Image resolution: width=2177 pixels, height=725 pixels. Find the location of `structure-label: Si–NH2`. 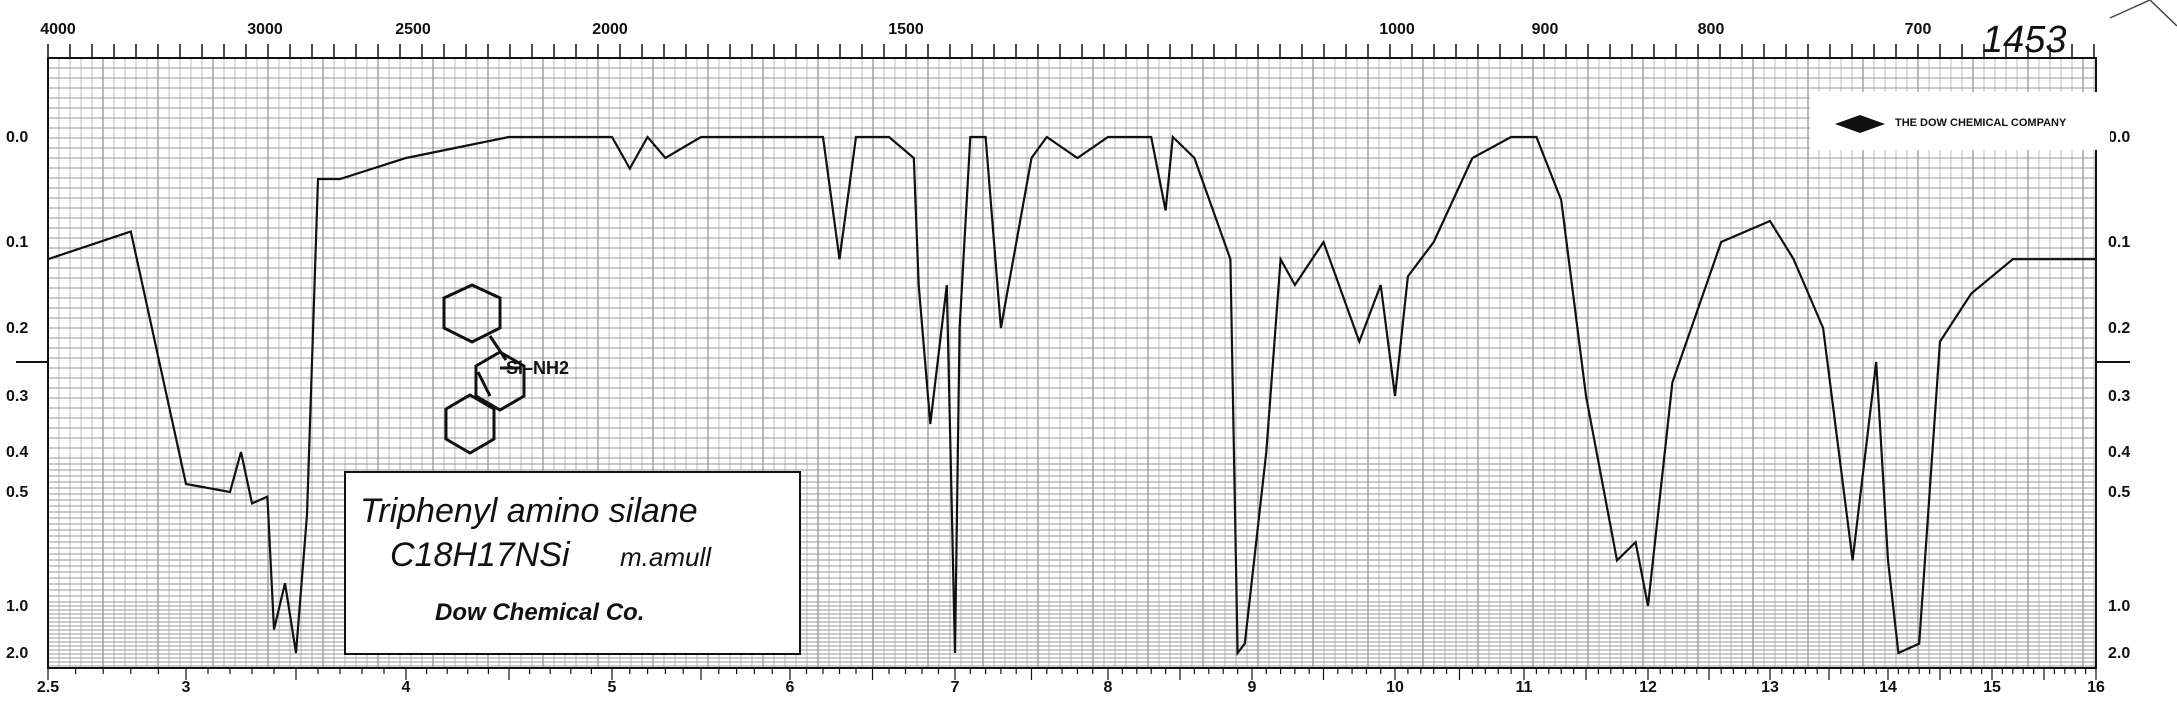

structure-label: Si–NH2 is located at coordinates (537, 368).